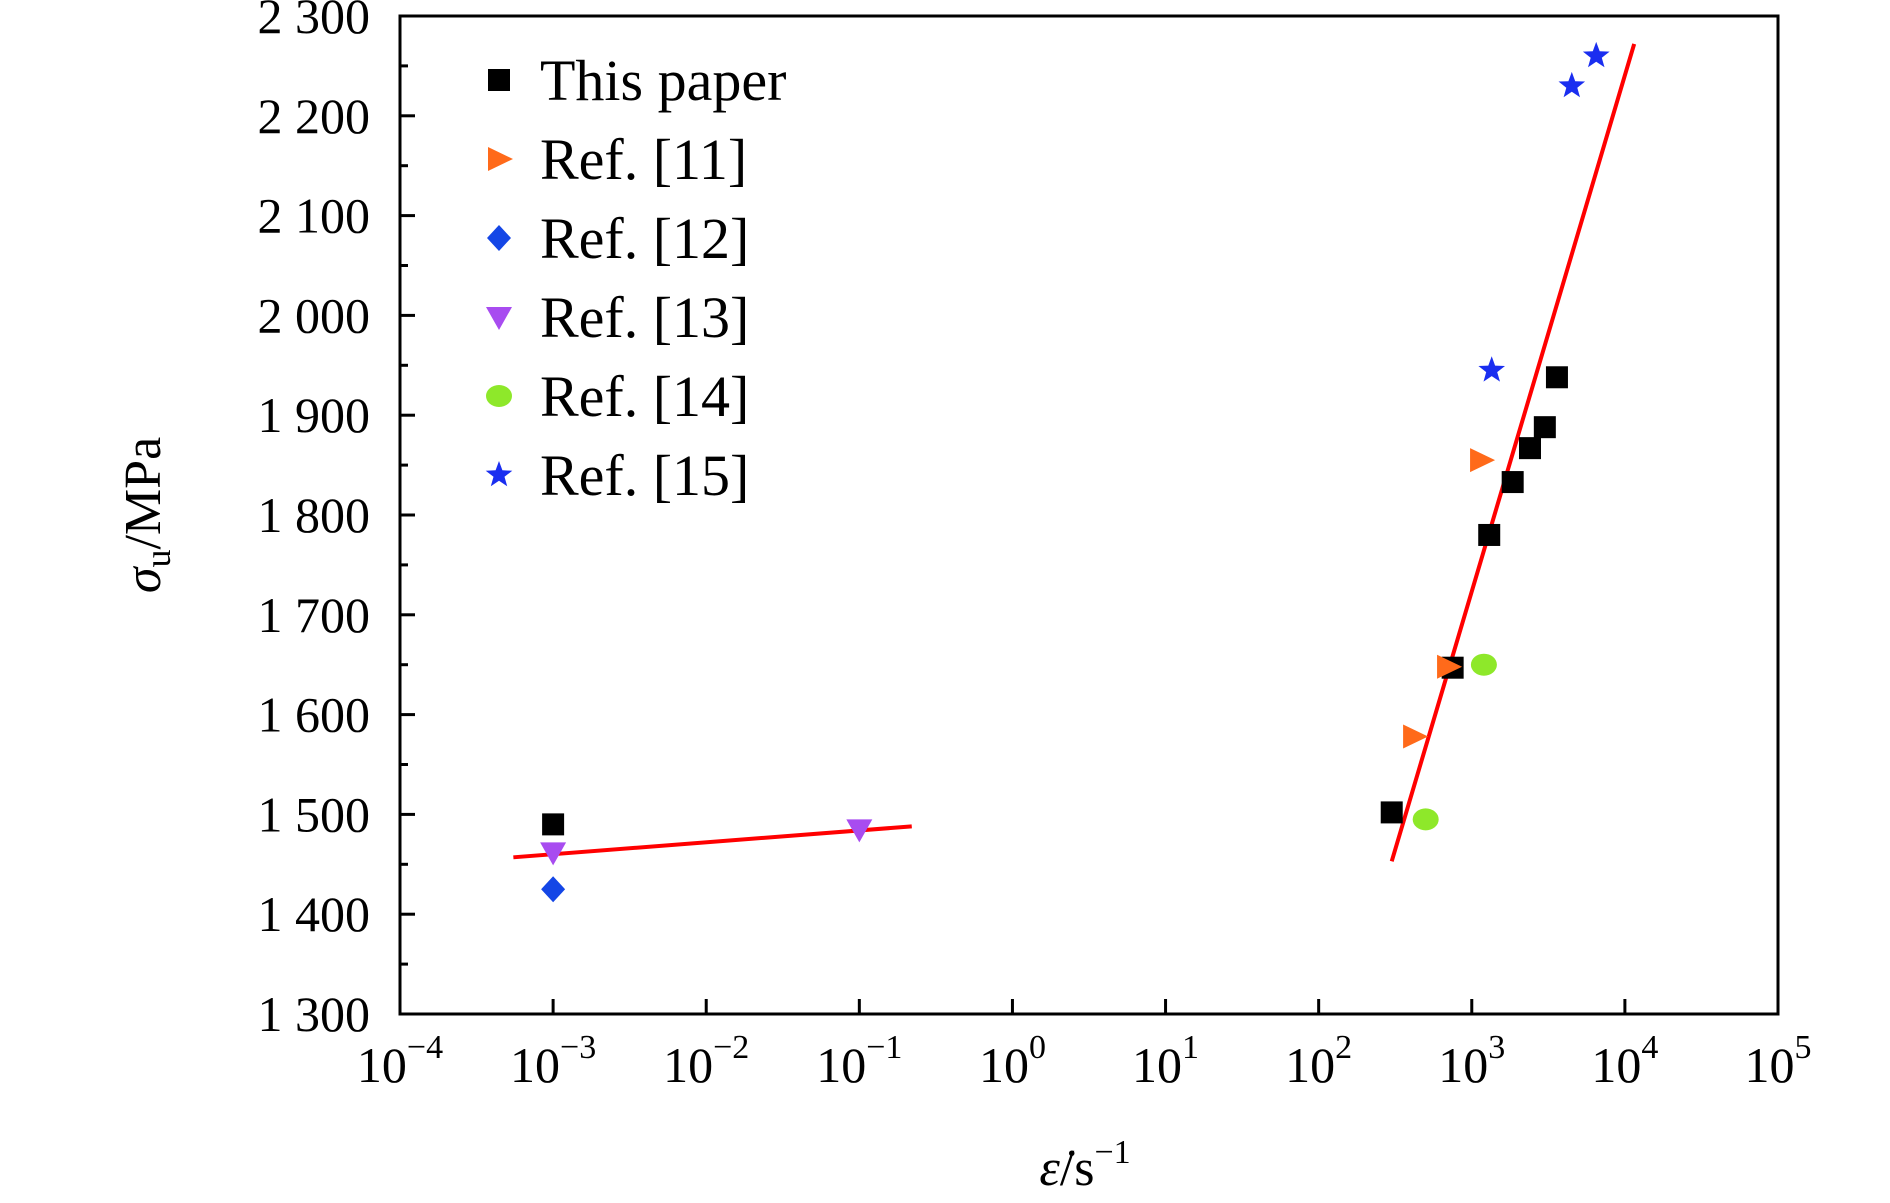 The height and width of the screenshot is (1203, 1890). What do you see at coordinates (1544, 211) in the screenshot?
I see `series-star` at bounding box center [1544, 211].